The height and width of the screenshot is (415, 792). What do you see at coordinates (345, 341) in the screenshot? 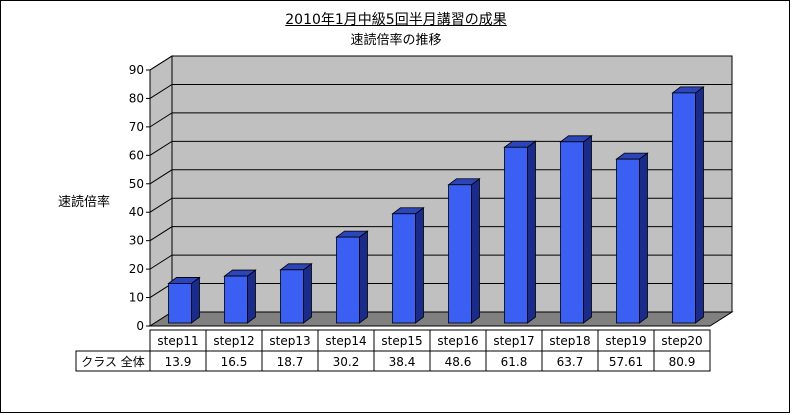
I see `category-label: step14` at bounding box center [345, 341].